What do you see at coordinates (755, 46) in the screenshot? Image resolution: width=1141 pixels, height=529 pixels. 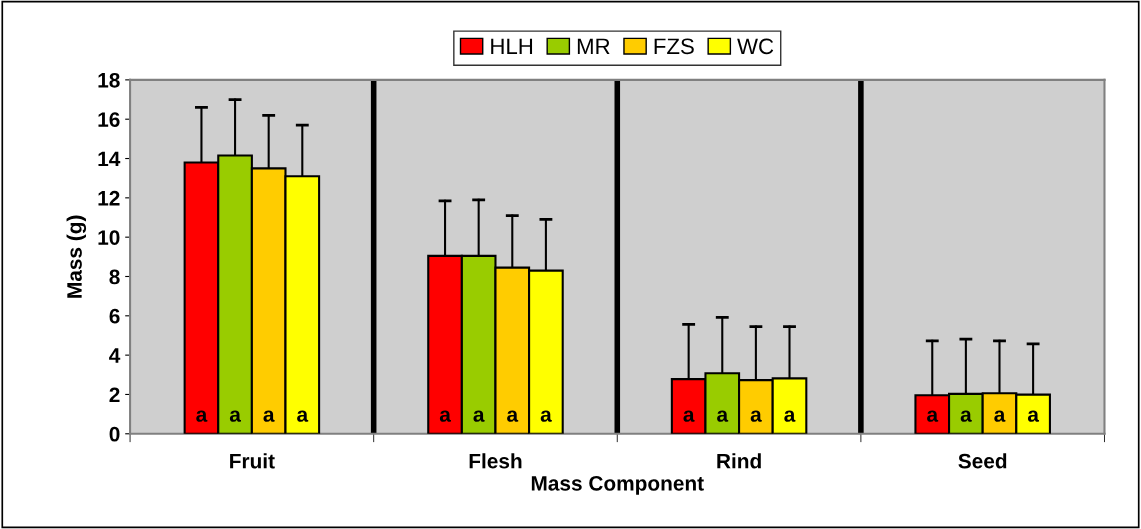 I see `legend-label: WC` at bounding box center [755, 46].